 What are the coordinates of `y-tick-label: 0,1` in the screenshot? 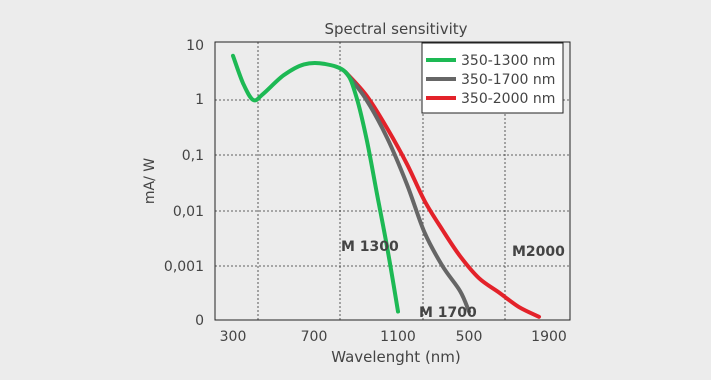 It's located at (193, 156).